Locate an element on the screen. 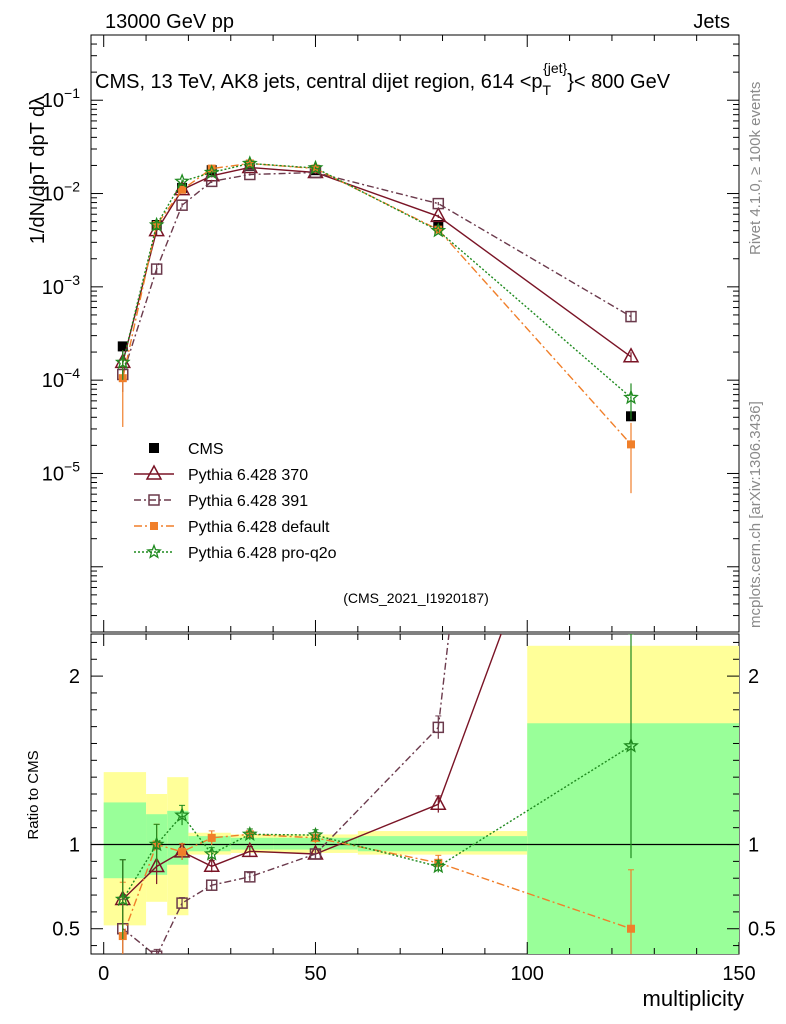  legend-label-0: CMS is located at coordinates (206, 449).